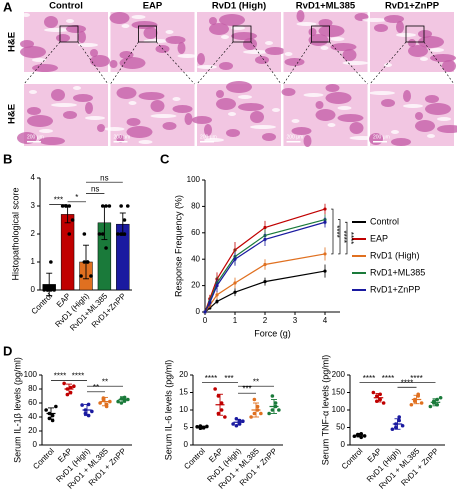 Image resolution: width=457 pixels, height=500 pixels. What do you see at coordinates (195, 258) in the screenshot?
I see `y-tick-label: 40` at bounding box center [195, 258].